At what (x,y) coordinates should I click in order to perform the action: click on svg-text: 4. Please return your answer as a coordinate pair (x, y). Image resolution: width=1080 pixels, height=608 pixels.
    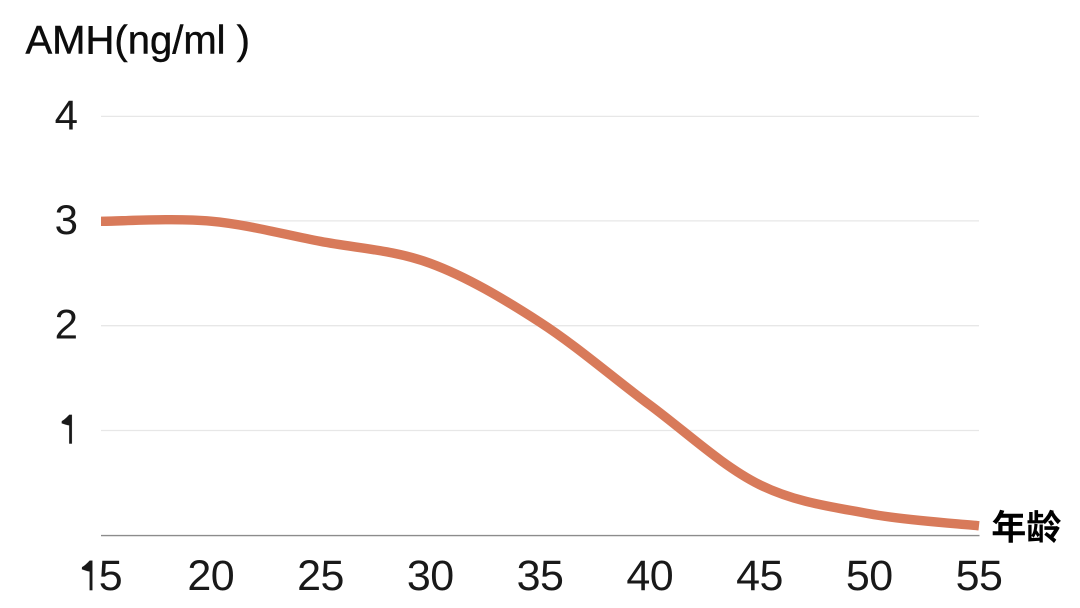
    Looking at the image, I should click on (66, 114).